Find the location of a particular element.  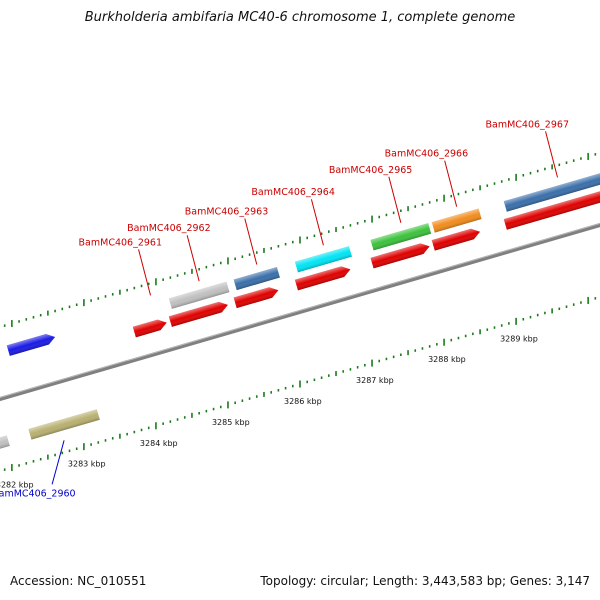

gene-label-g2961: BamMC406_2961 is located at coordinates (120, 242).